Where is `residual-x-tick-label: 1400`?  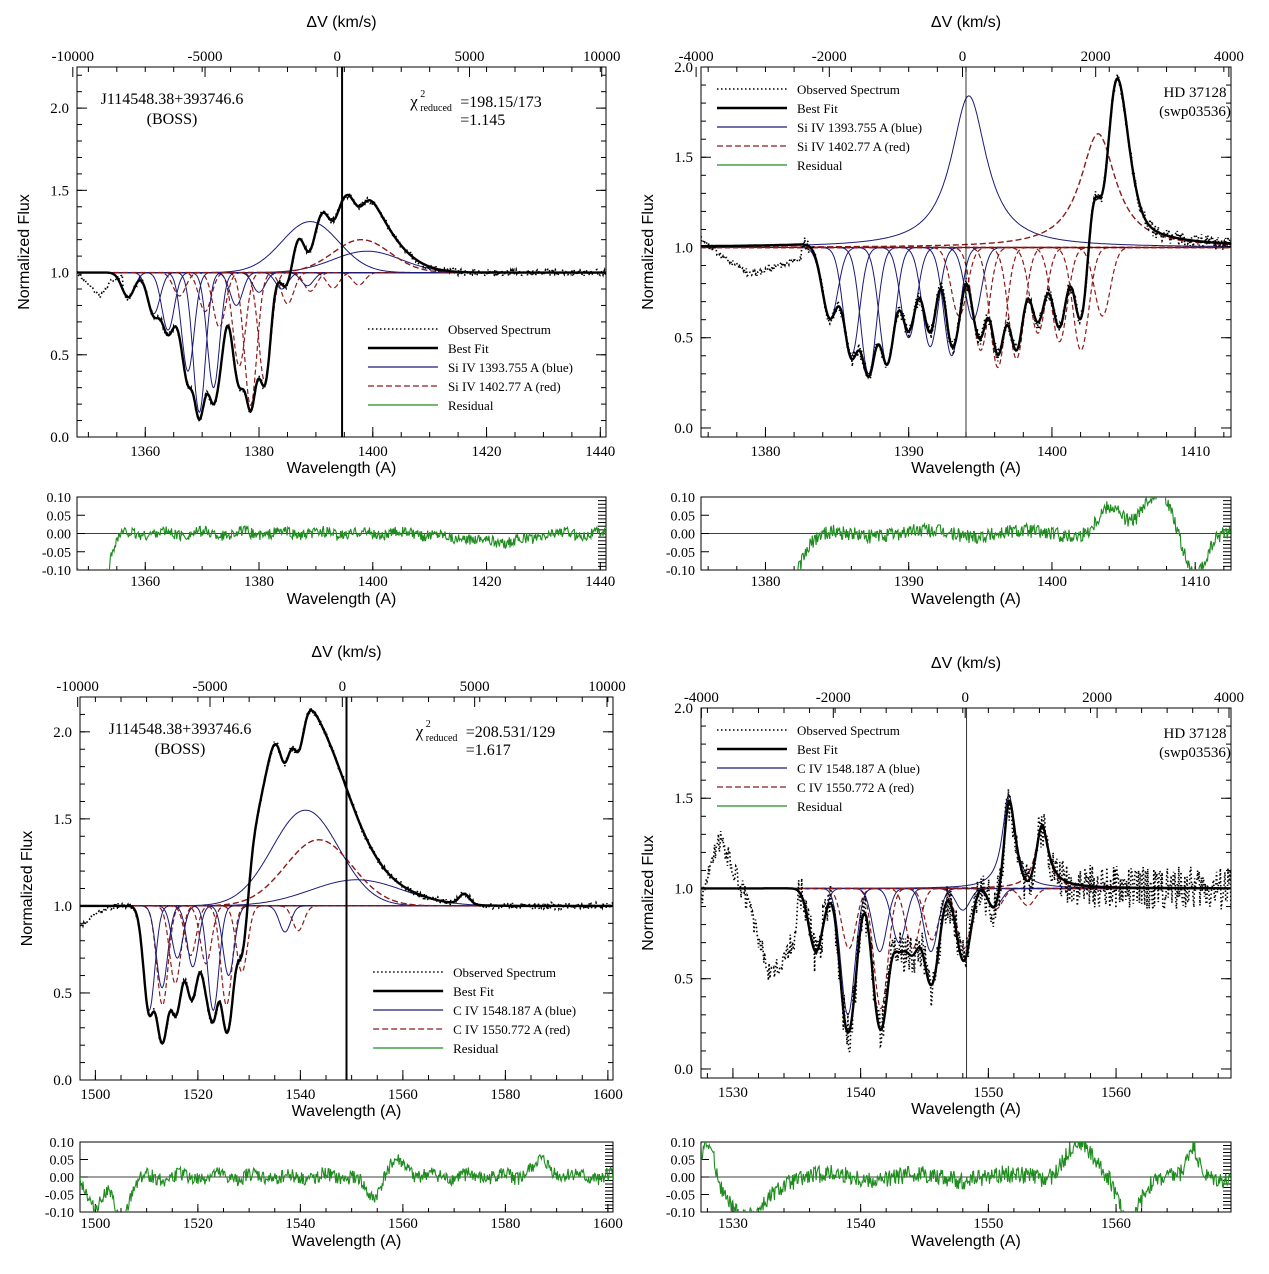
residual-x-tick-label: 1400 is located at coordinates (1052, 582).